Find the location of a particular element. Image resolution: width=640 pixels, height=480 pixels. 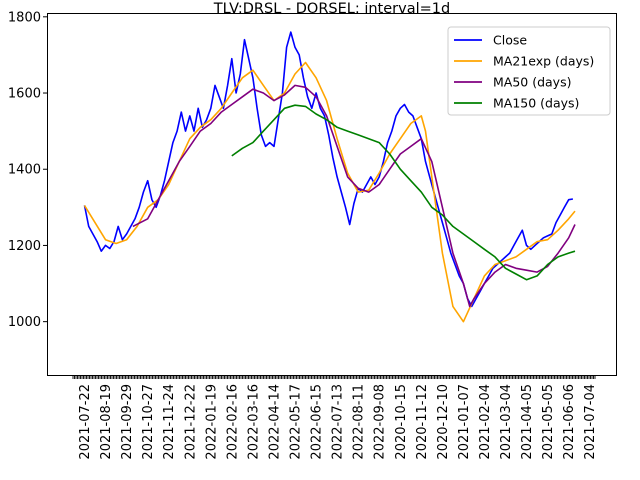

x-tick-label: 2020-11-12 is located at coordinates (422, 422).